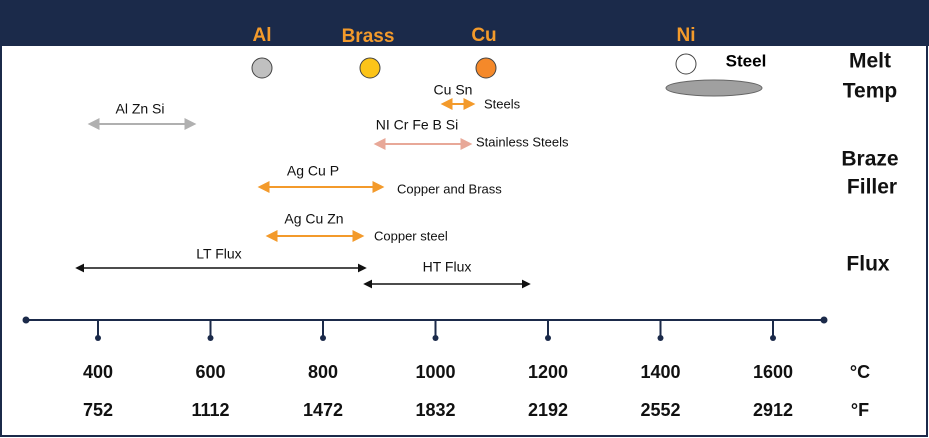  What do you see at coordinates (522, 141) in the screenshot?
I see `filler-note: Stainless Steels` at bounding box center [522, 141].